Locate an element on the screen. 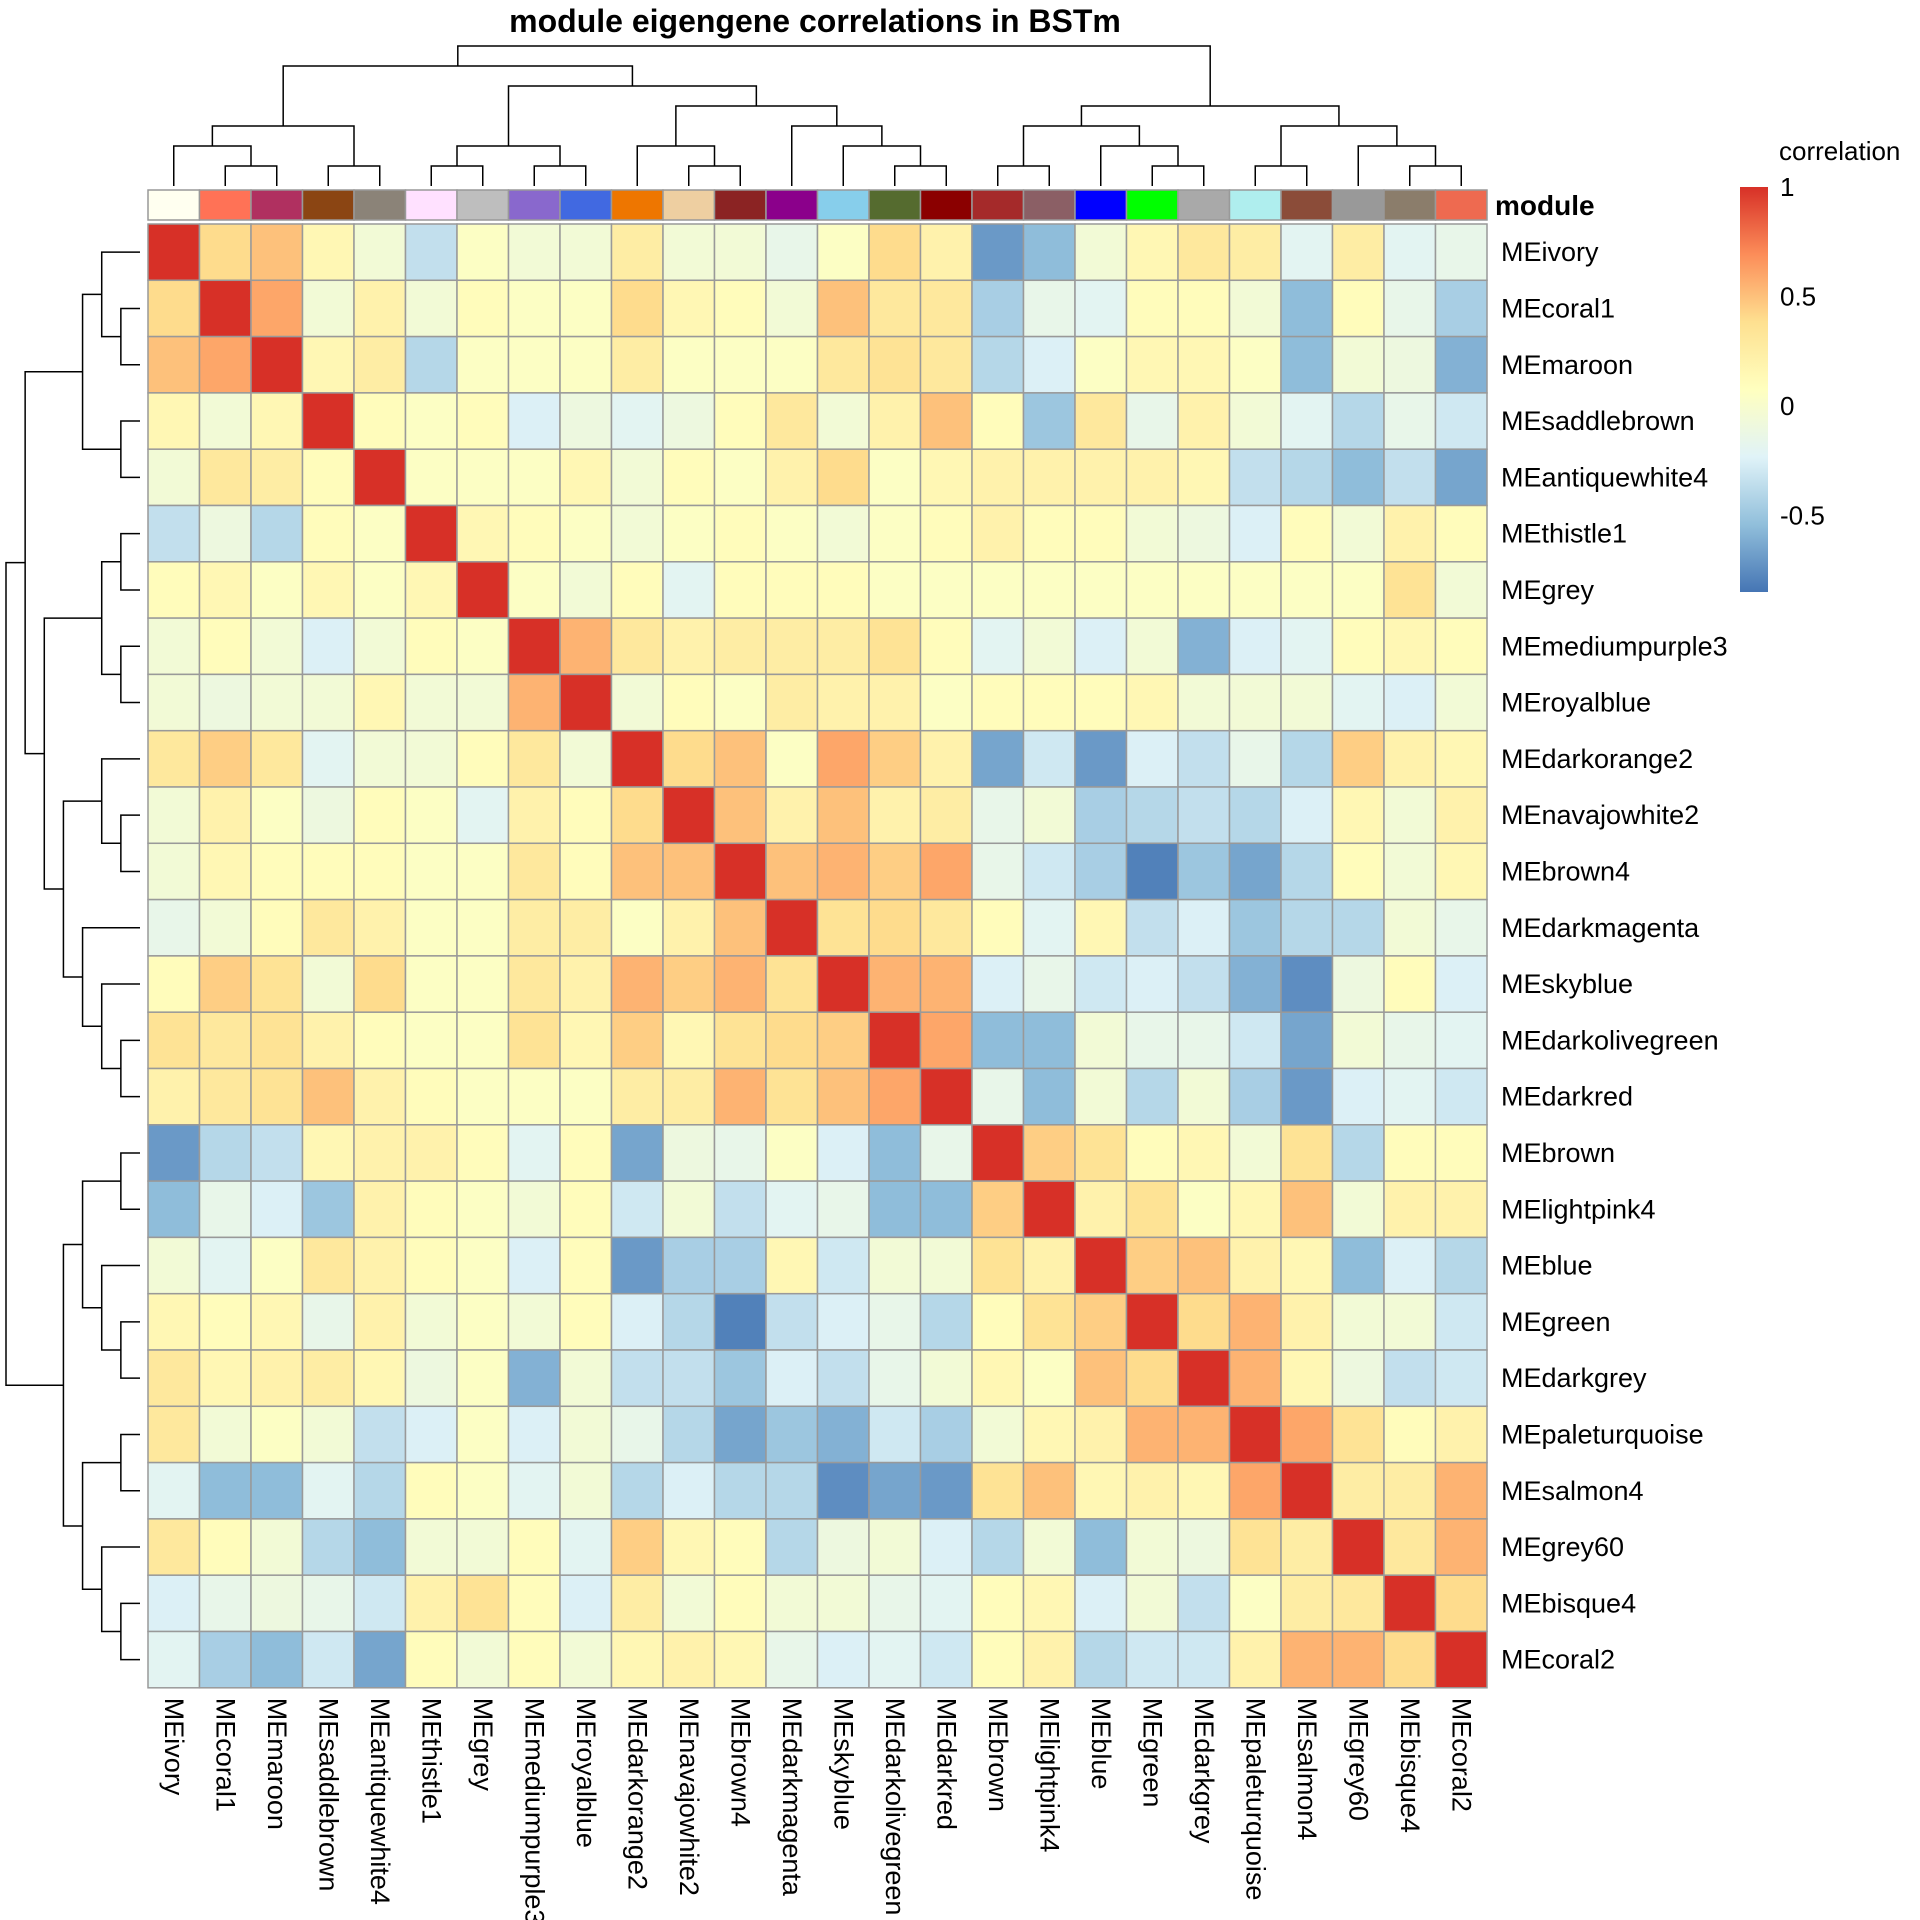  column-label: MEantiquewhite4 is located at coordinates (380, 1801).